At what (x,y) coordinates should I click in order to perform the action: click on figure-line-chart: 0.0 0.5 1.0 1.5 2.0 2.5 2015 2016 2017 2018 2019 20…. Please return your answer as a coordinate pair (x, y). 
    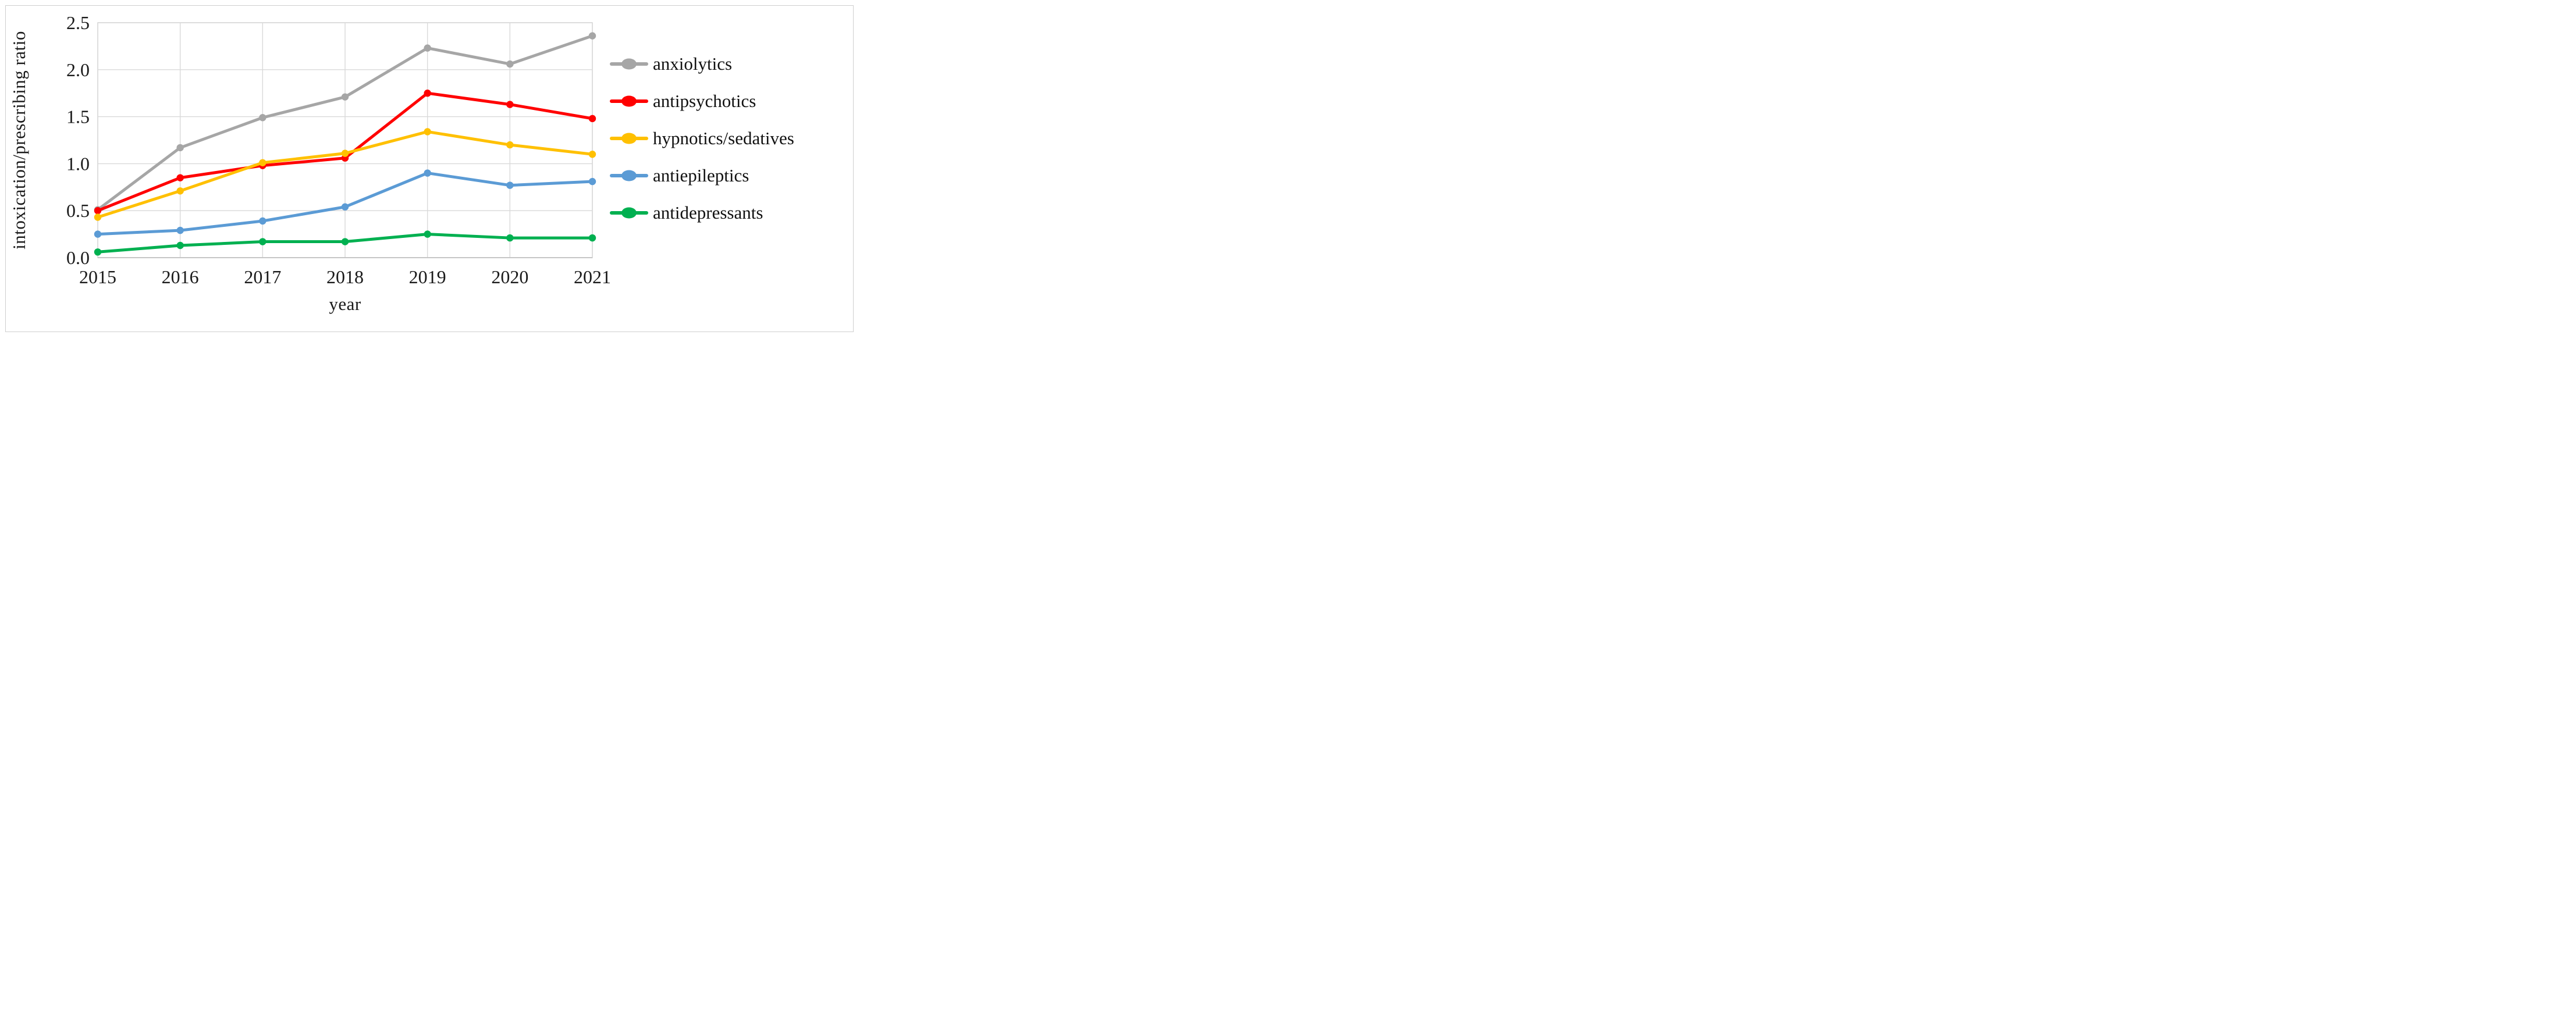
    Looking at the image, I should click on (429, 168).